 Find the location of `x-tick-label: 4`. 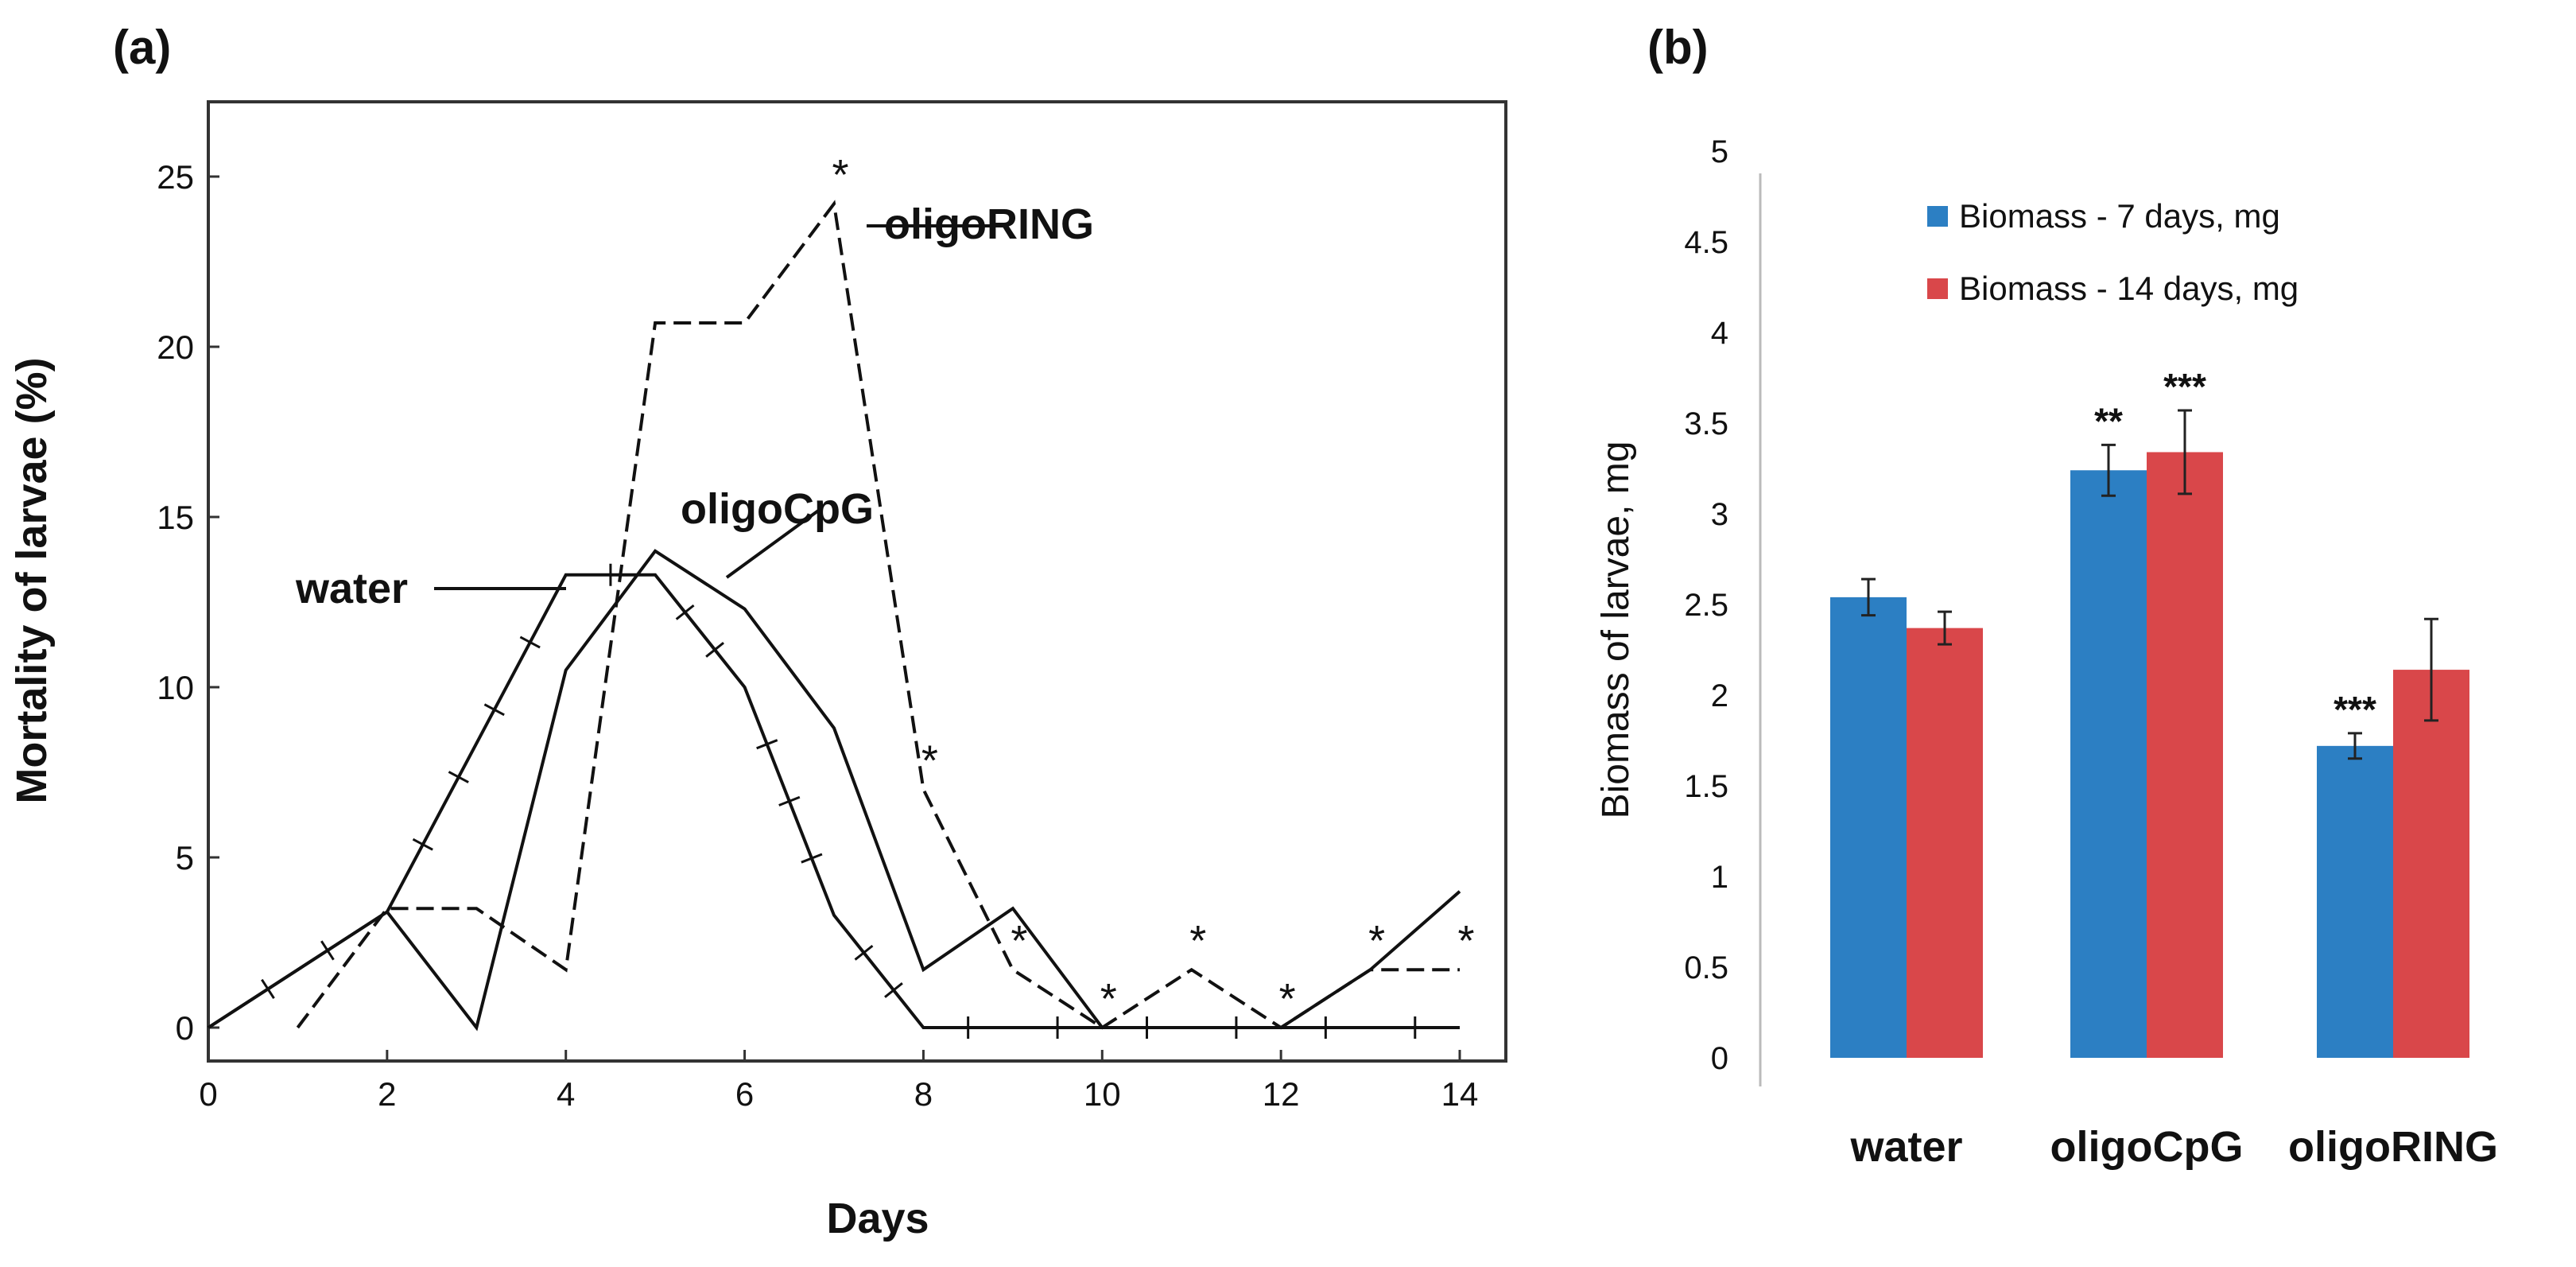

x-tick-label: 4 is located at coordinates (566, 1094).